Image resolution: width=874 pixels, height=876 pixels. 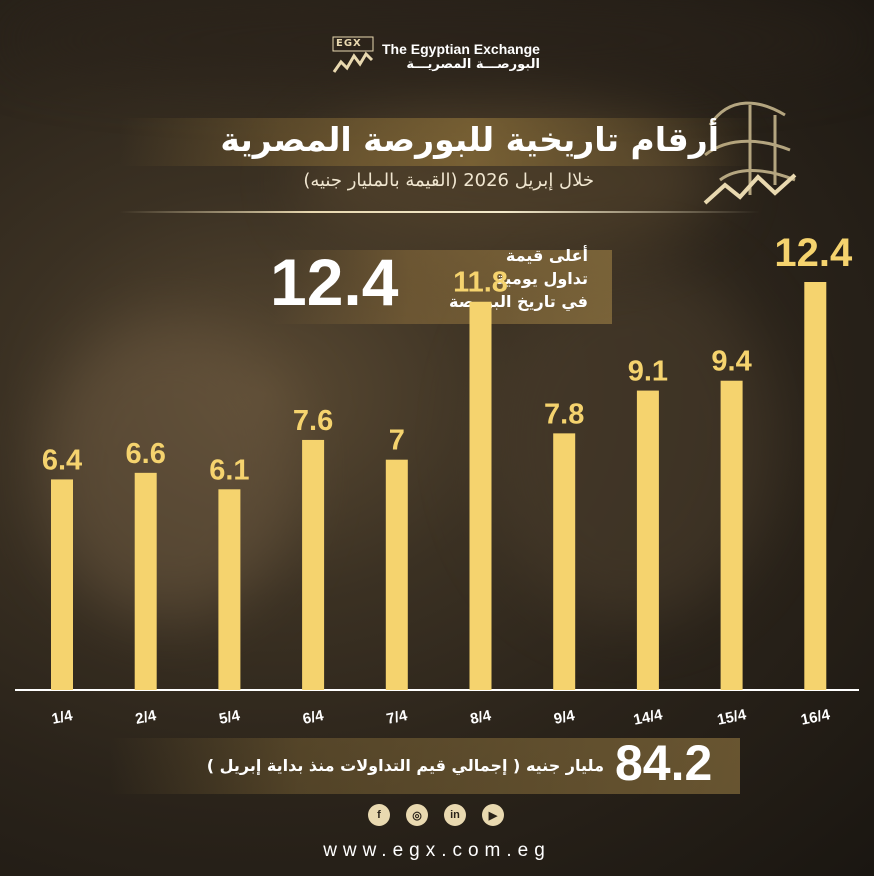 I want to click on bar-5/4, so click(x=229, y=589).